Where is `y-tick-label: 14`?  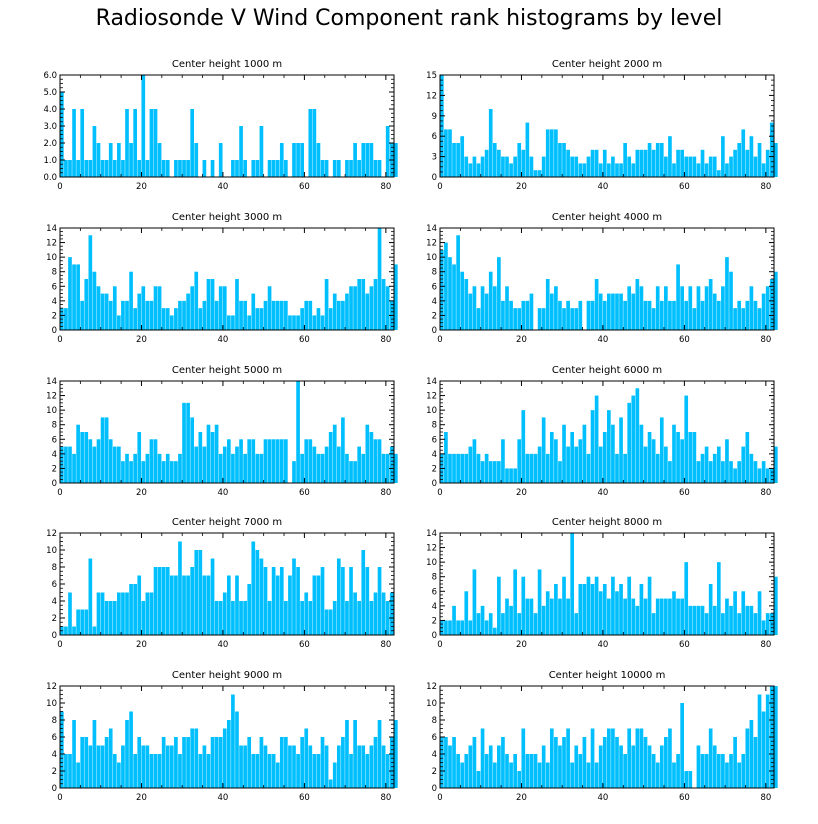 y-tick-label: 14 is located at coordinates (431, 382).